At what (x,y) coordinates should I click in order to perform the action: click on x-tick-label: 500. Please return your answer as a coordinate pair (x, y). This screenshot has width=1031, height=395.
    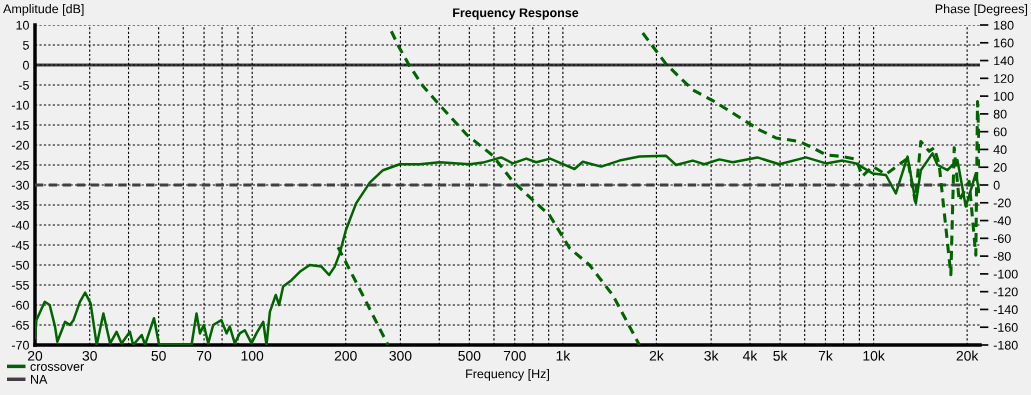
    Looking at the image, I should click on (469, 355).